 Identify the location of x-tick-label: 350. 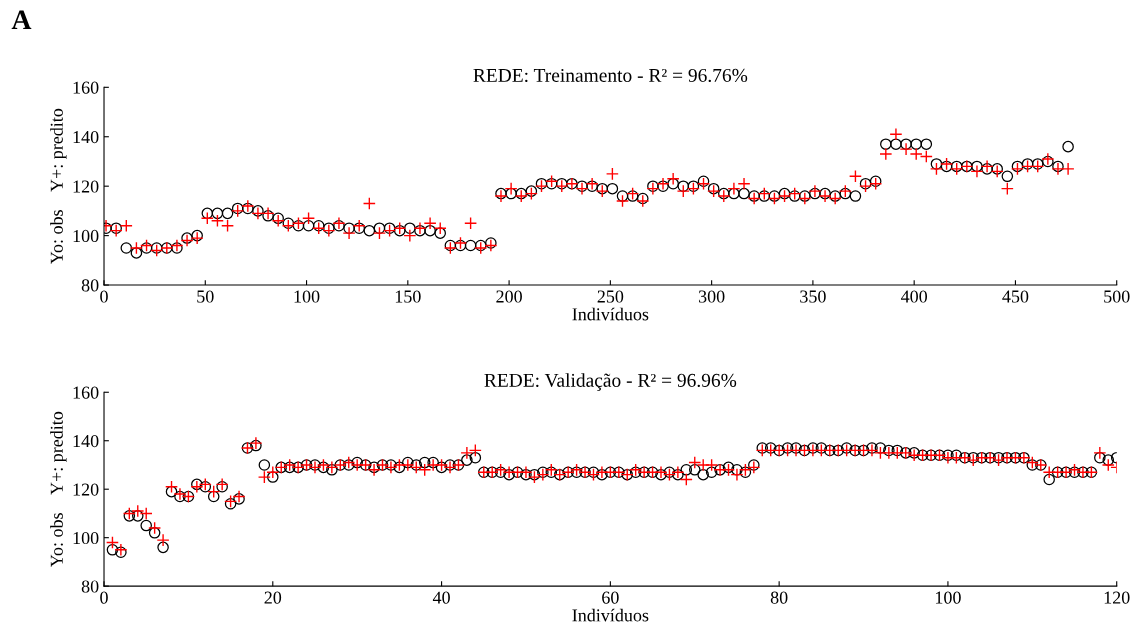
(813, 296).